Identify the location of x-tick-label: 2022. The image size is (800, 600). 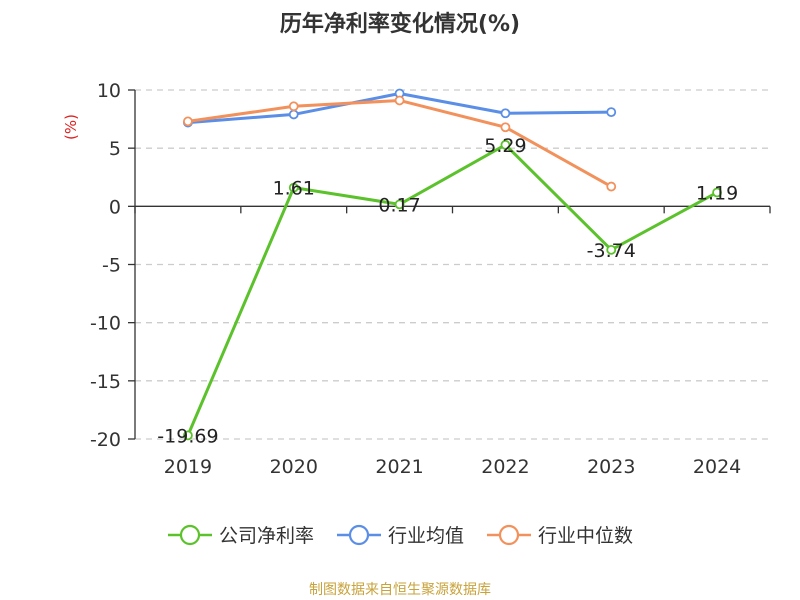
(505, 467).